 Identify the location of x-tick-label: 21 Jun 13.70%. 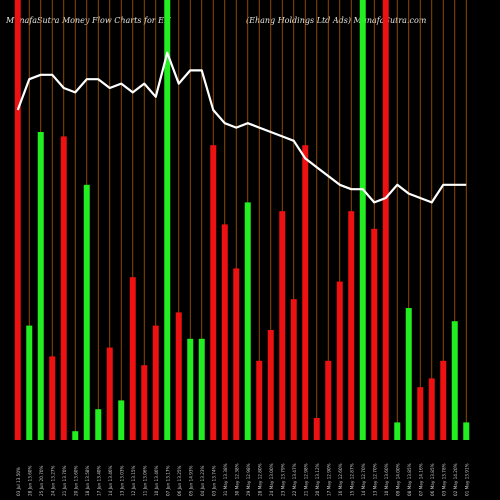
(64, 480).